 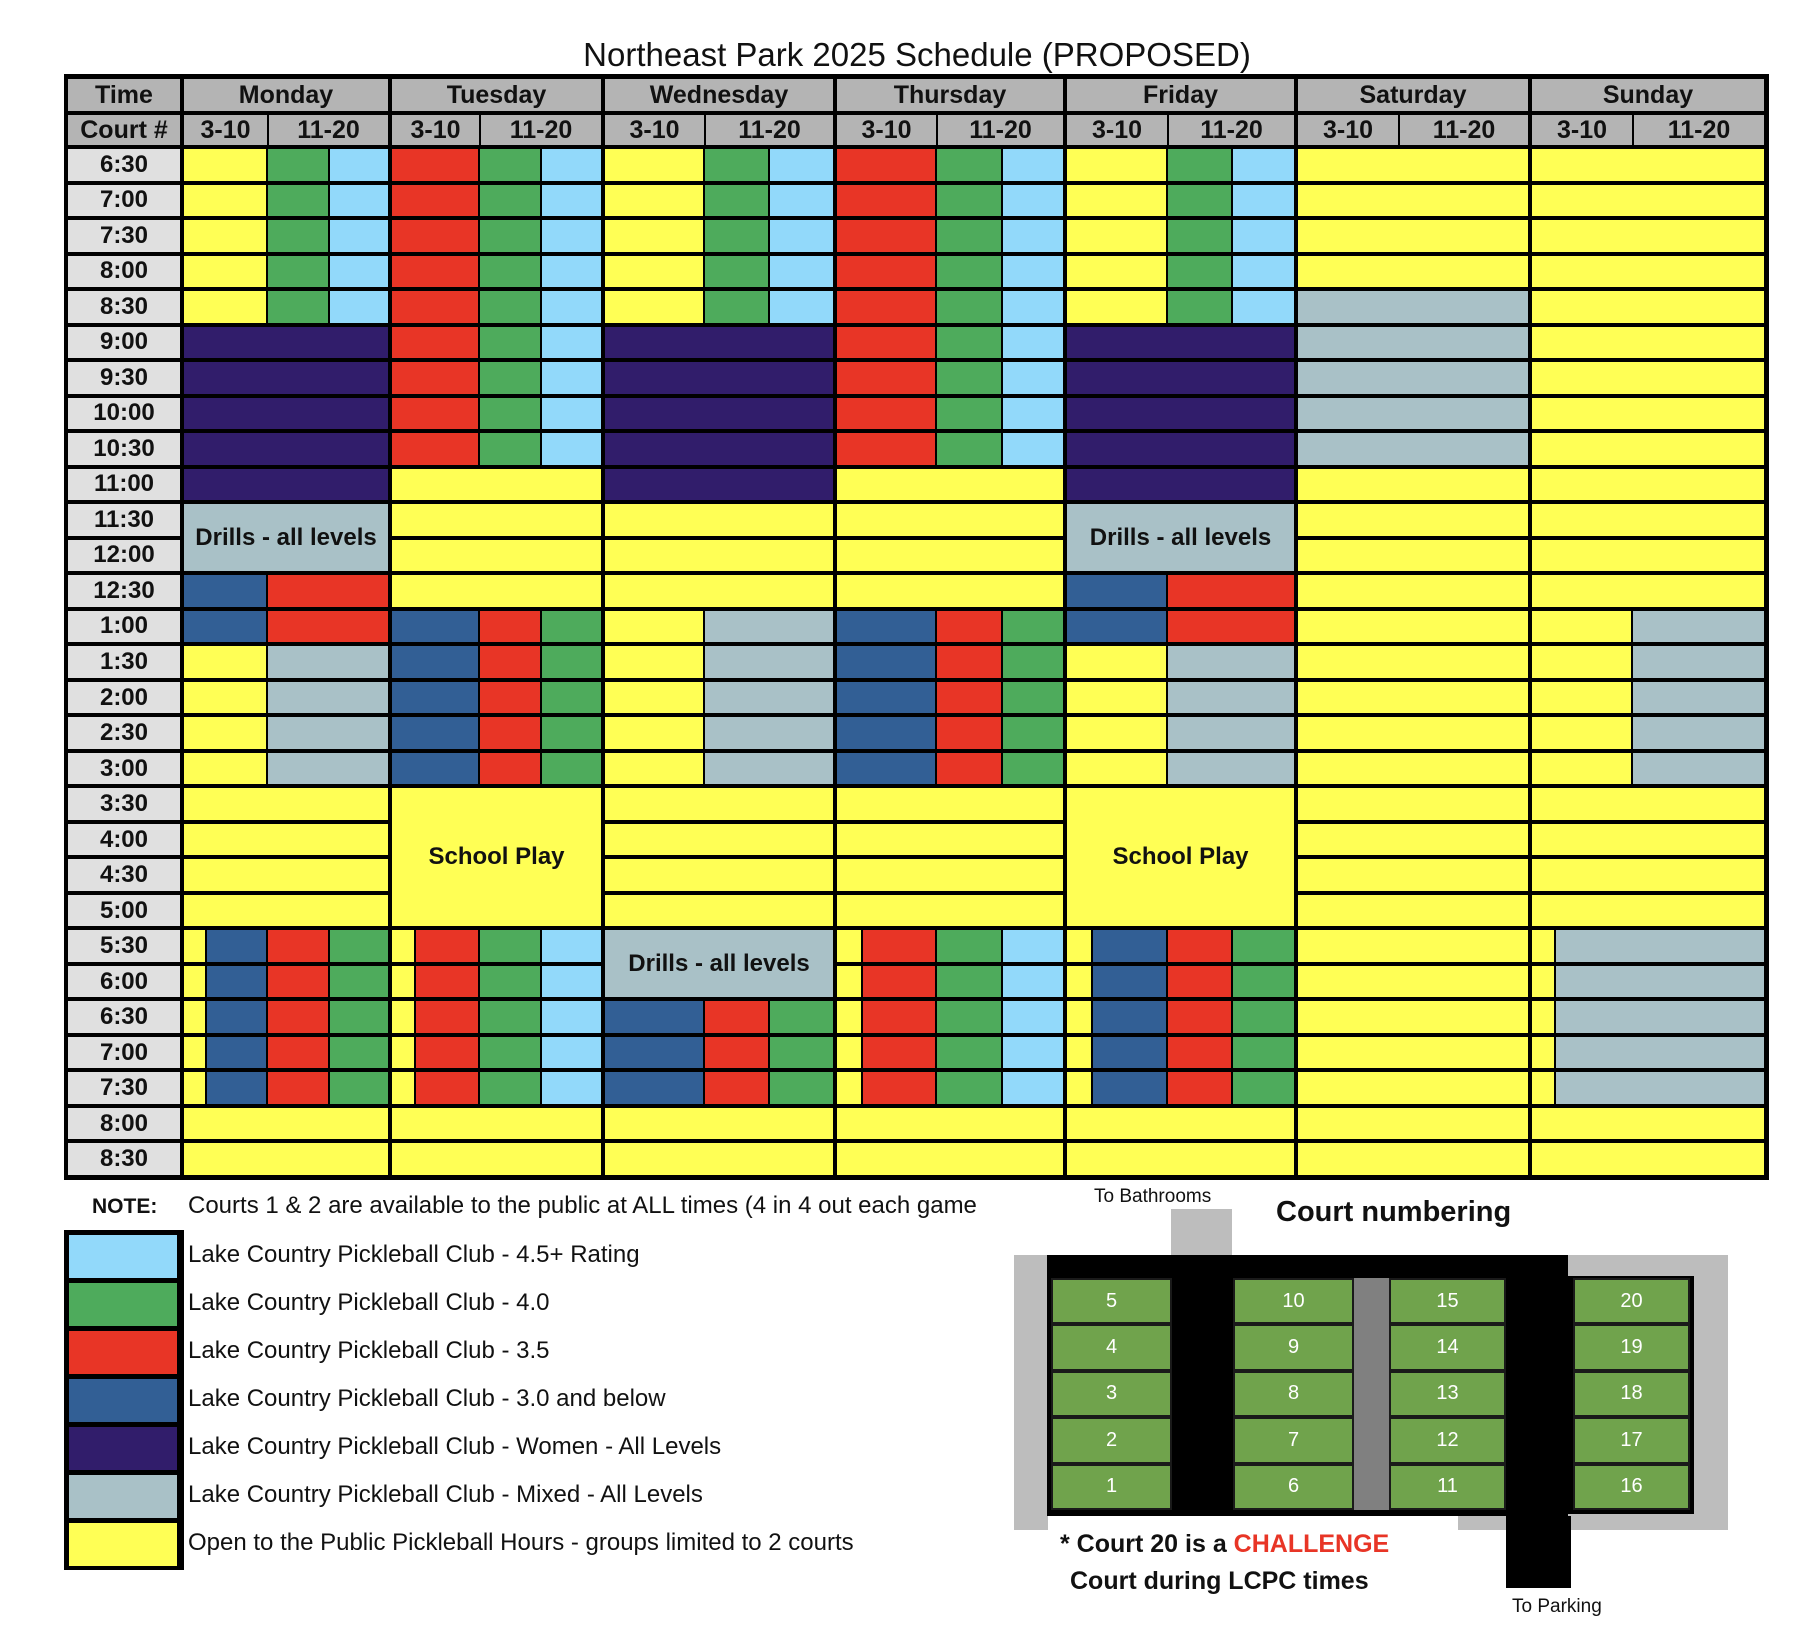 What do you see at coordinates (123, 1304) in the screenshot?
I see `legend-swatch-g` at bounding box center [123, 1304].